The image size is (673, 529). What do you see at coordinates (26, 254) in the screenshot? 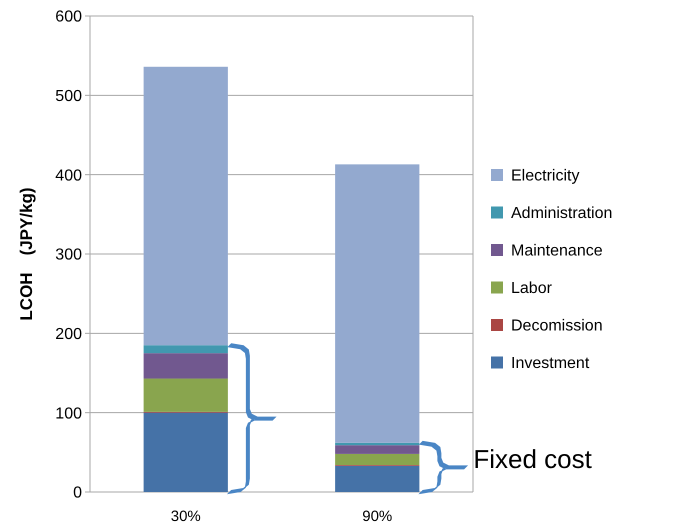
I see `y-axis-title: LCOH (JPY/kg)` at bounding box center [26, 254].